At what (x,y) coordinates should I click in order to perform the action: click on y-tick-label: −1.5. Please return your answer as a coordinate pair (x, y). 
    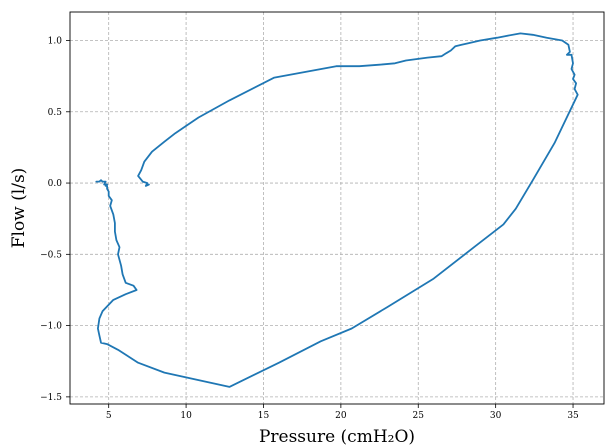
    Looking at the image, I should click on (51, 398).